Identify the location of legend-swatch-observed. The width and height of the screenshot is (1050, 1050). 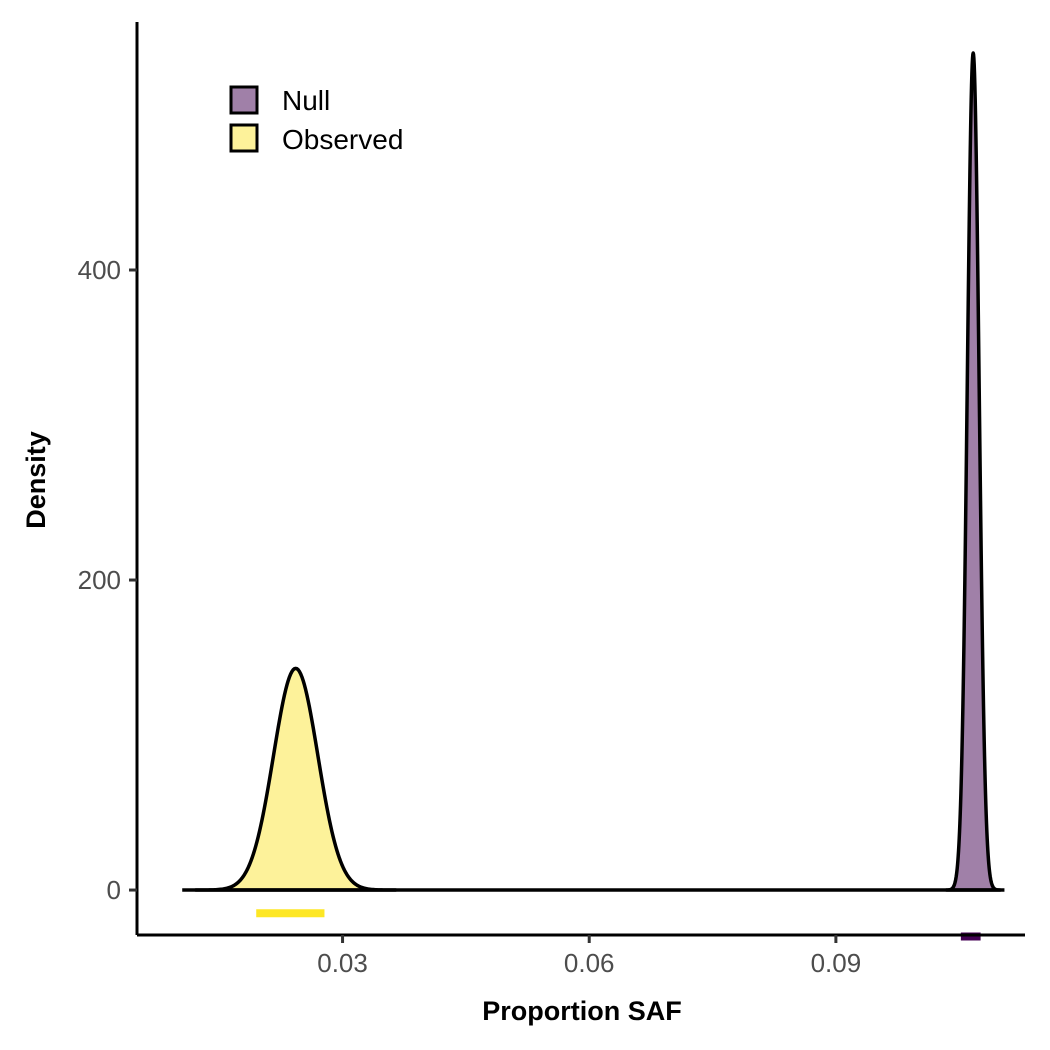
(244, 138).